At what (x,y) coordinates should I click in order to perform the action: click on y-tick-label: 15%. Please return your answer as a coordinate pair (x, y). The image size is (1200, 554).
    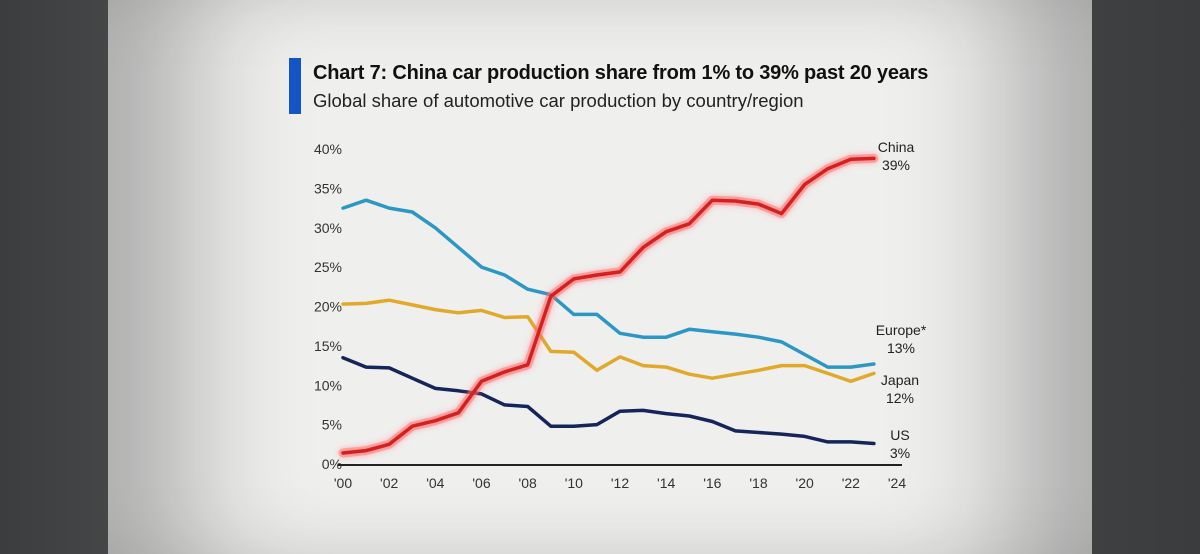
    Looking at the image, I should click on (328, 346).